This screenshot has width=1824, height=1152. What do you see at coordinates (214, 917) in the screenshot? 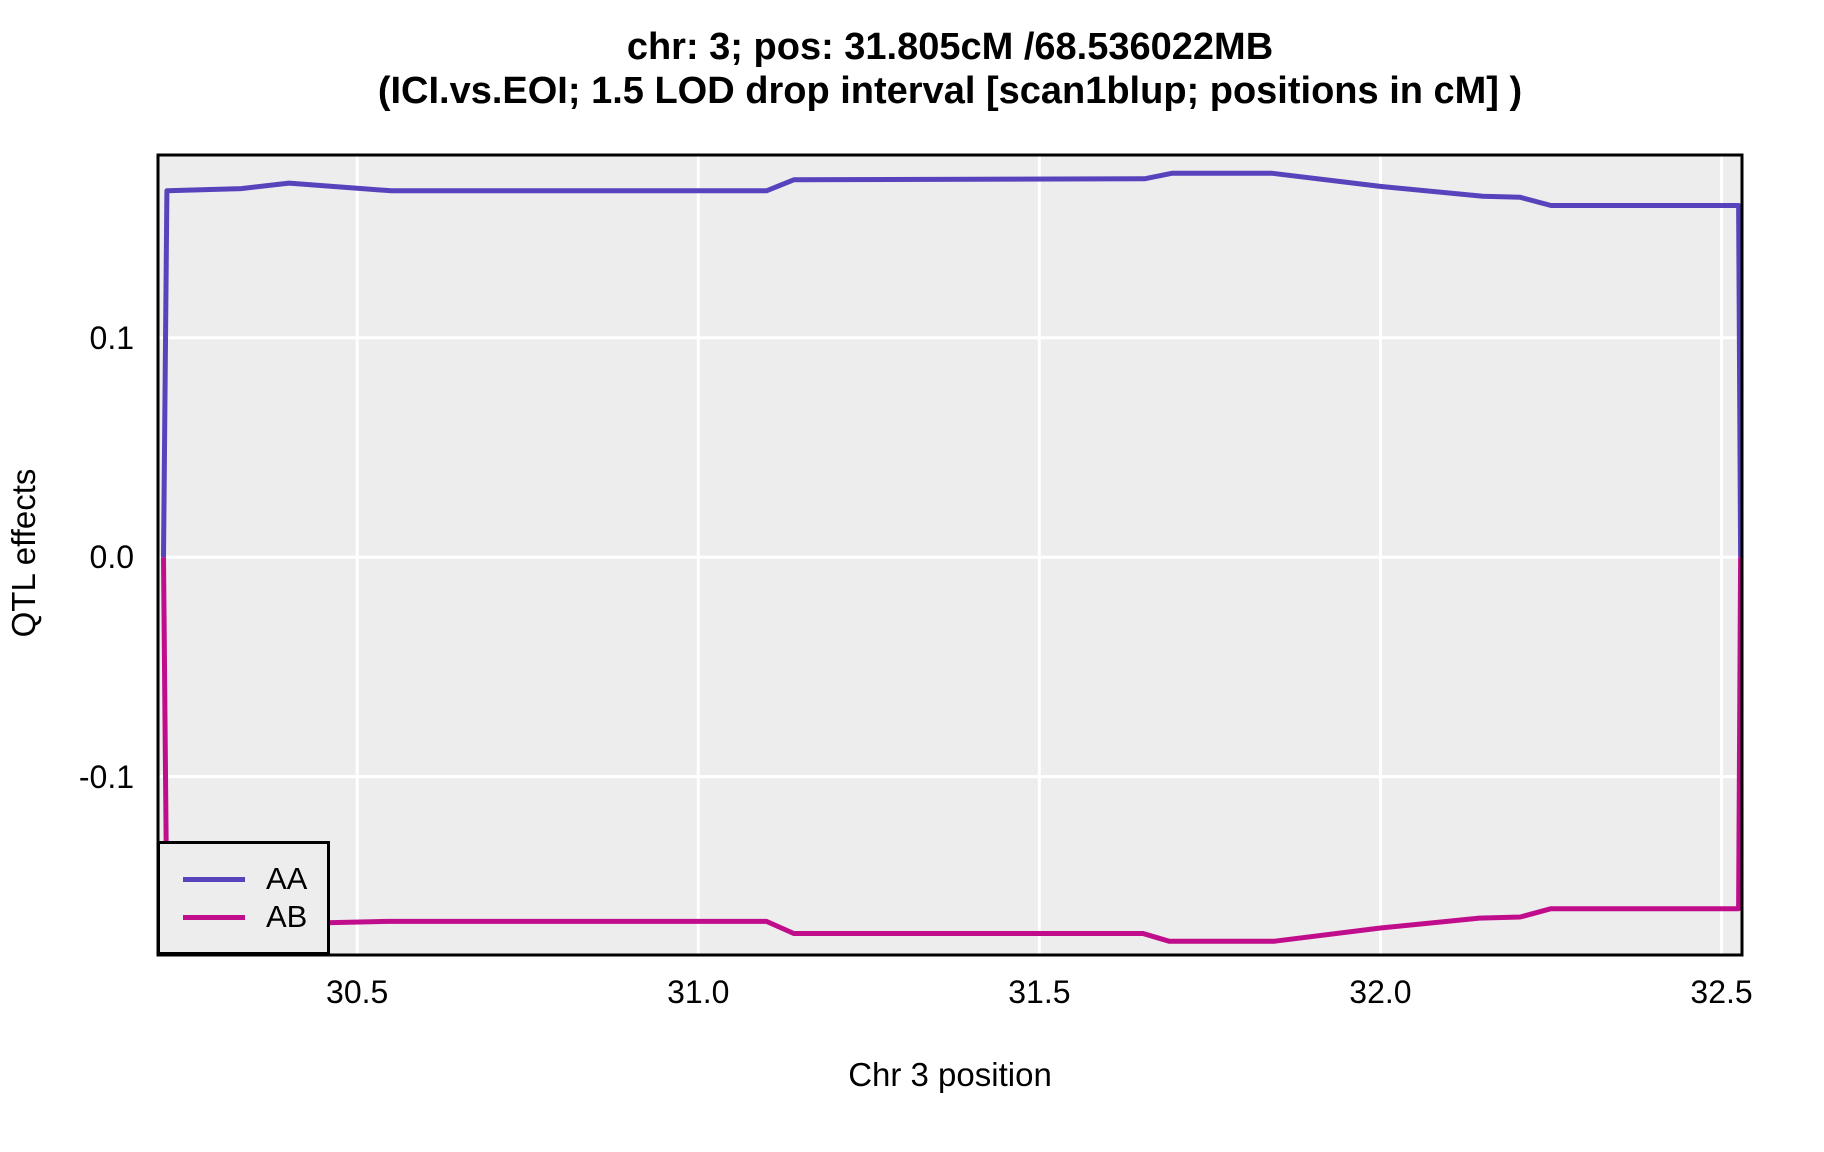
I see `legend-line-ab-swatch` at bounding box center [214, 917].